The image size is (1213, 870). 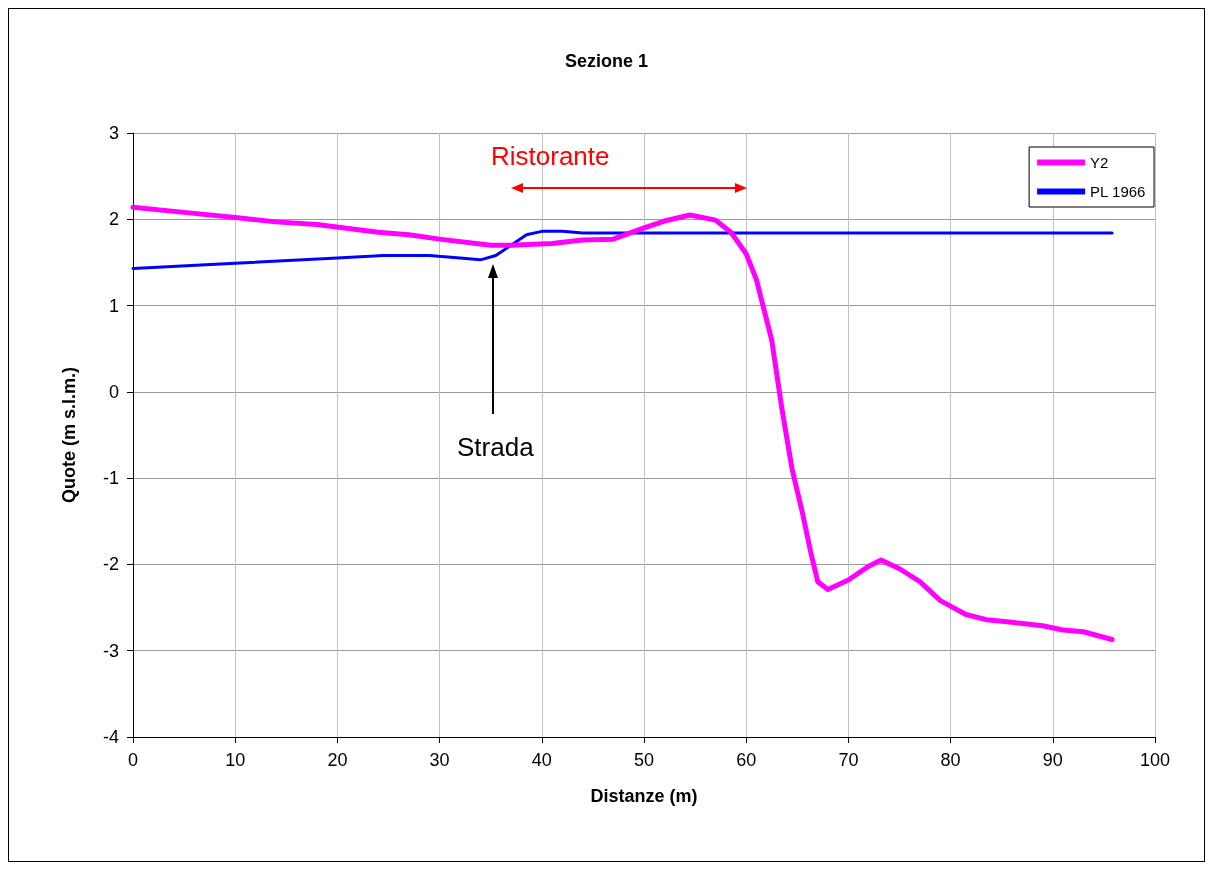 I want to click on x-tick-label: 100, so click(x=1155, y=760).